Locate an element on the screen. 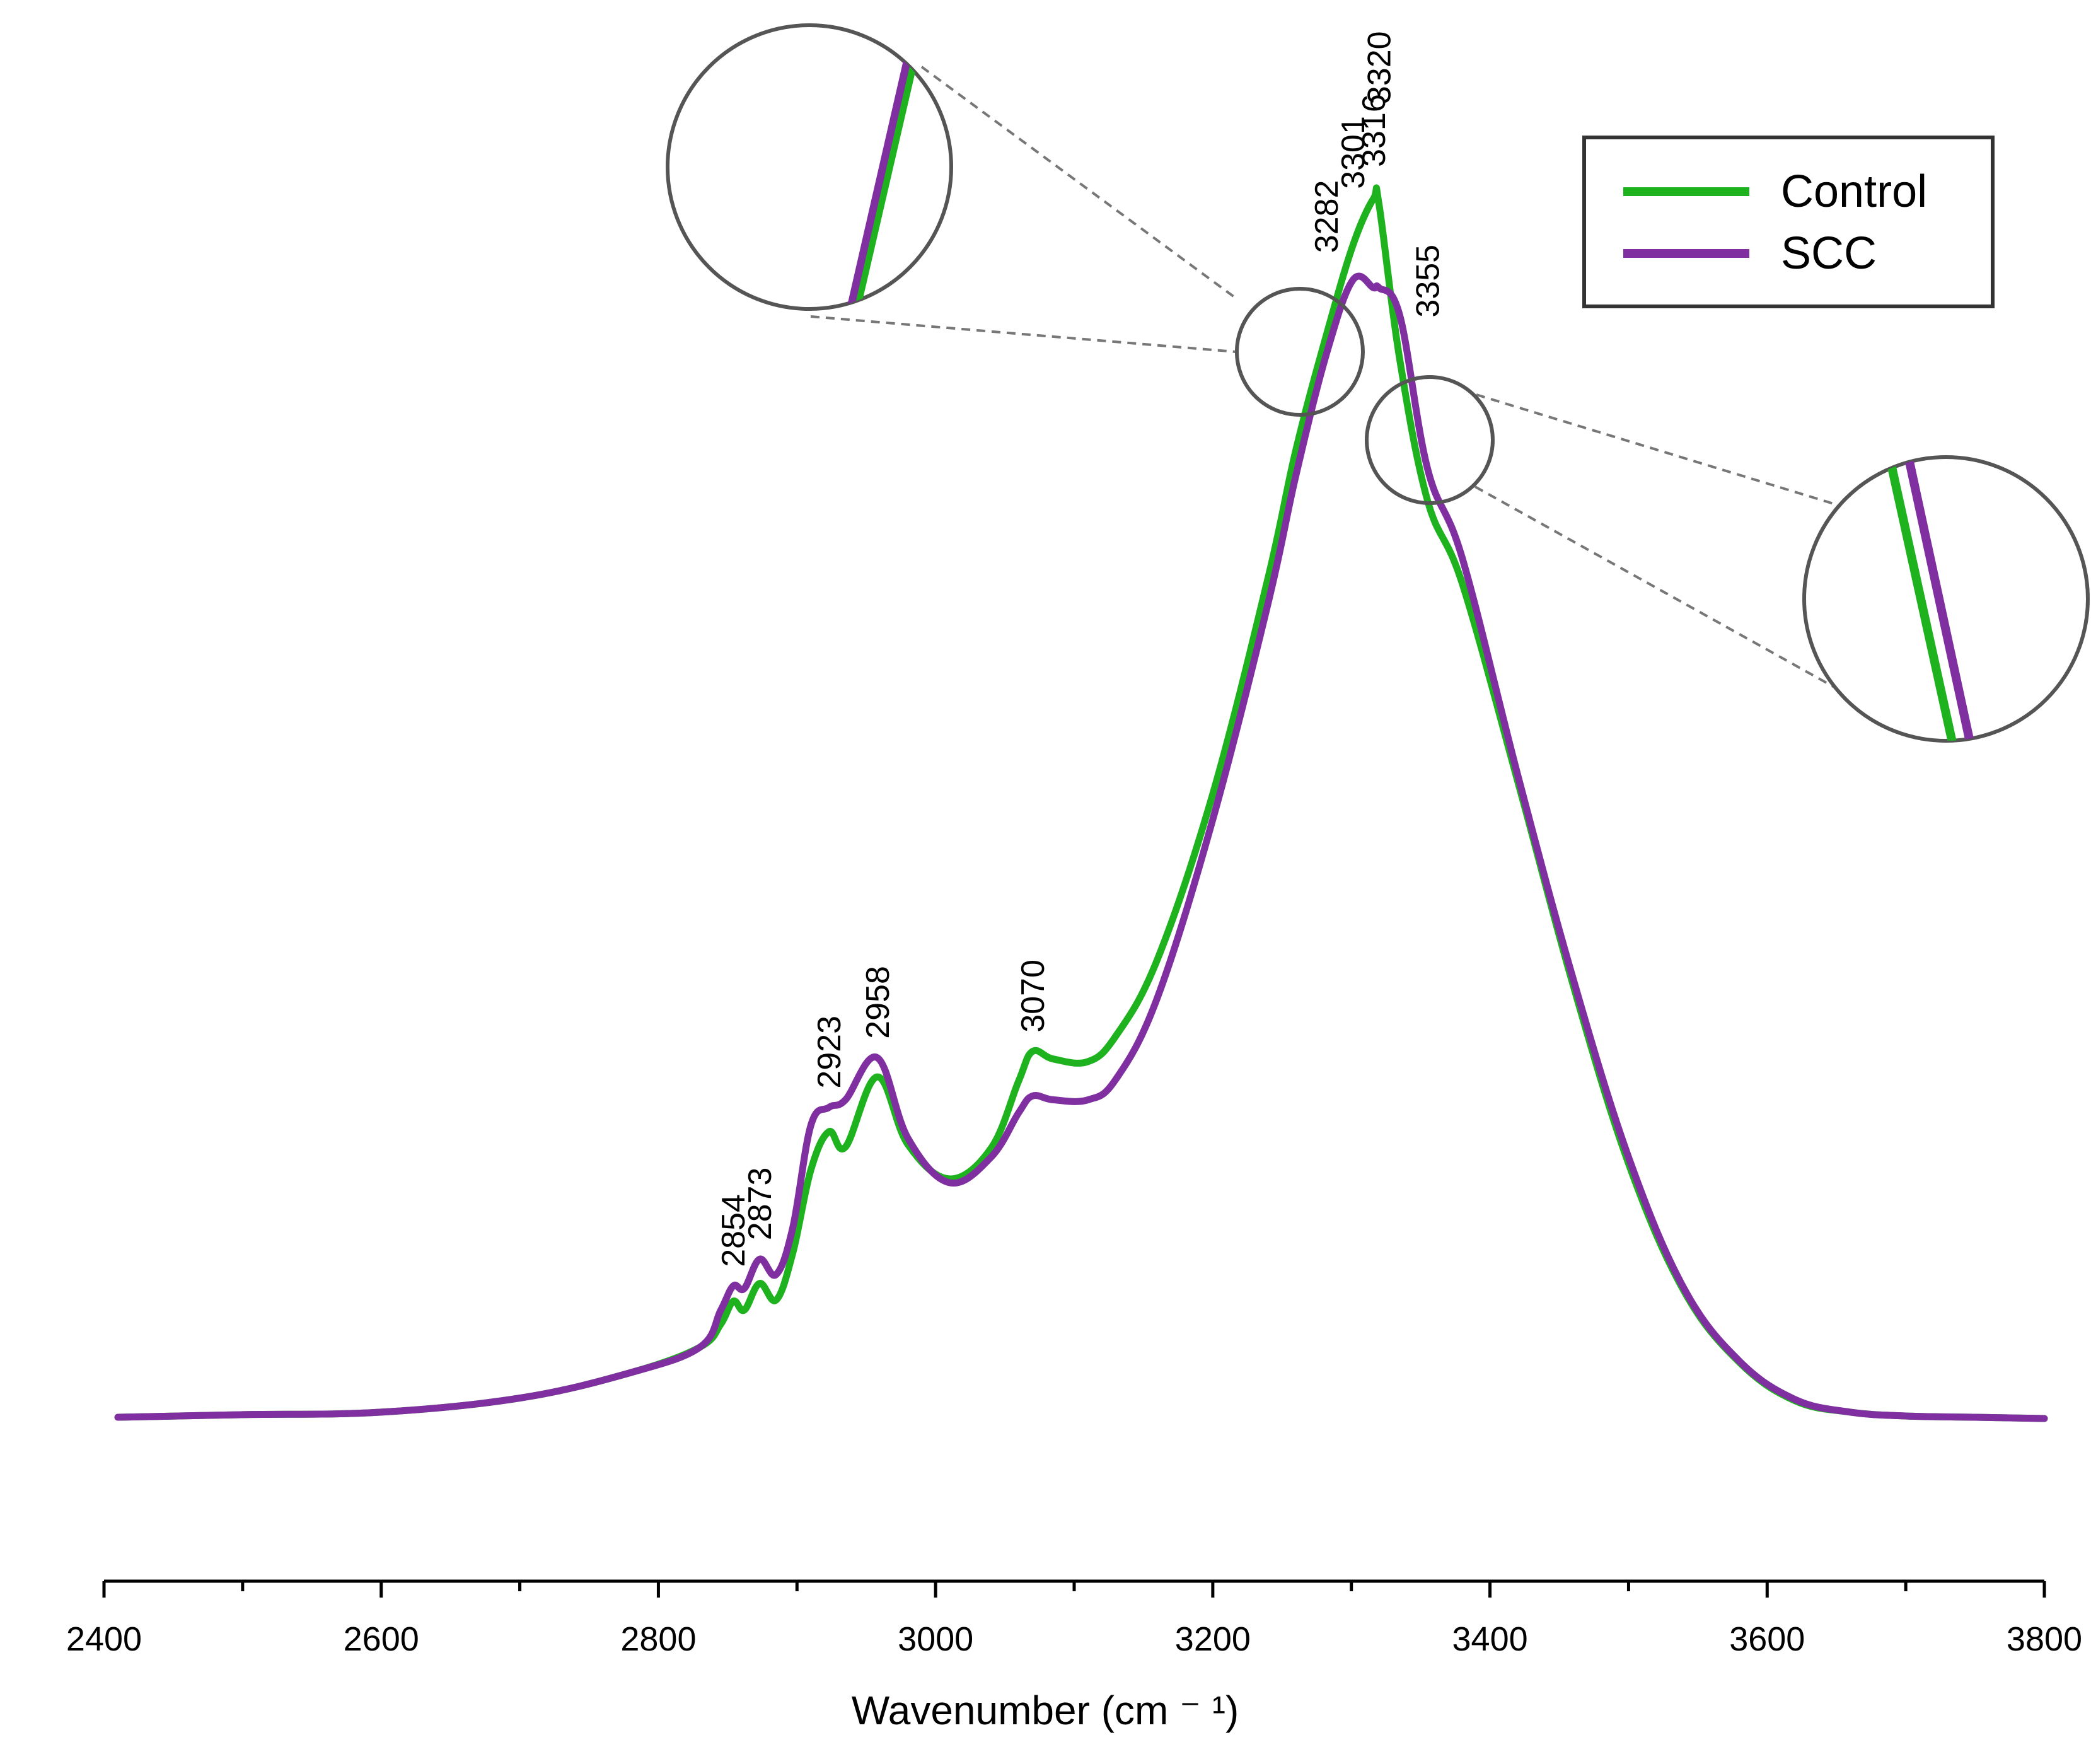 This screenshot has width=2091, height=1764. zoom-inset-left-control-line is located at coordinates (886, 176).